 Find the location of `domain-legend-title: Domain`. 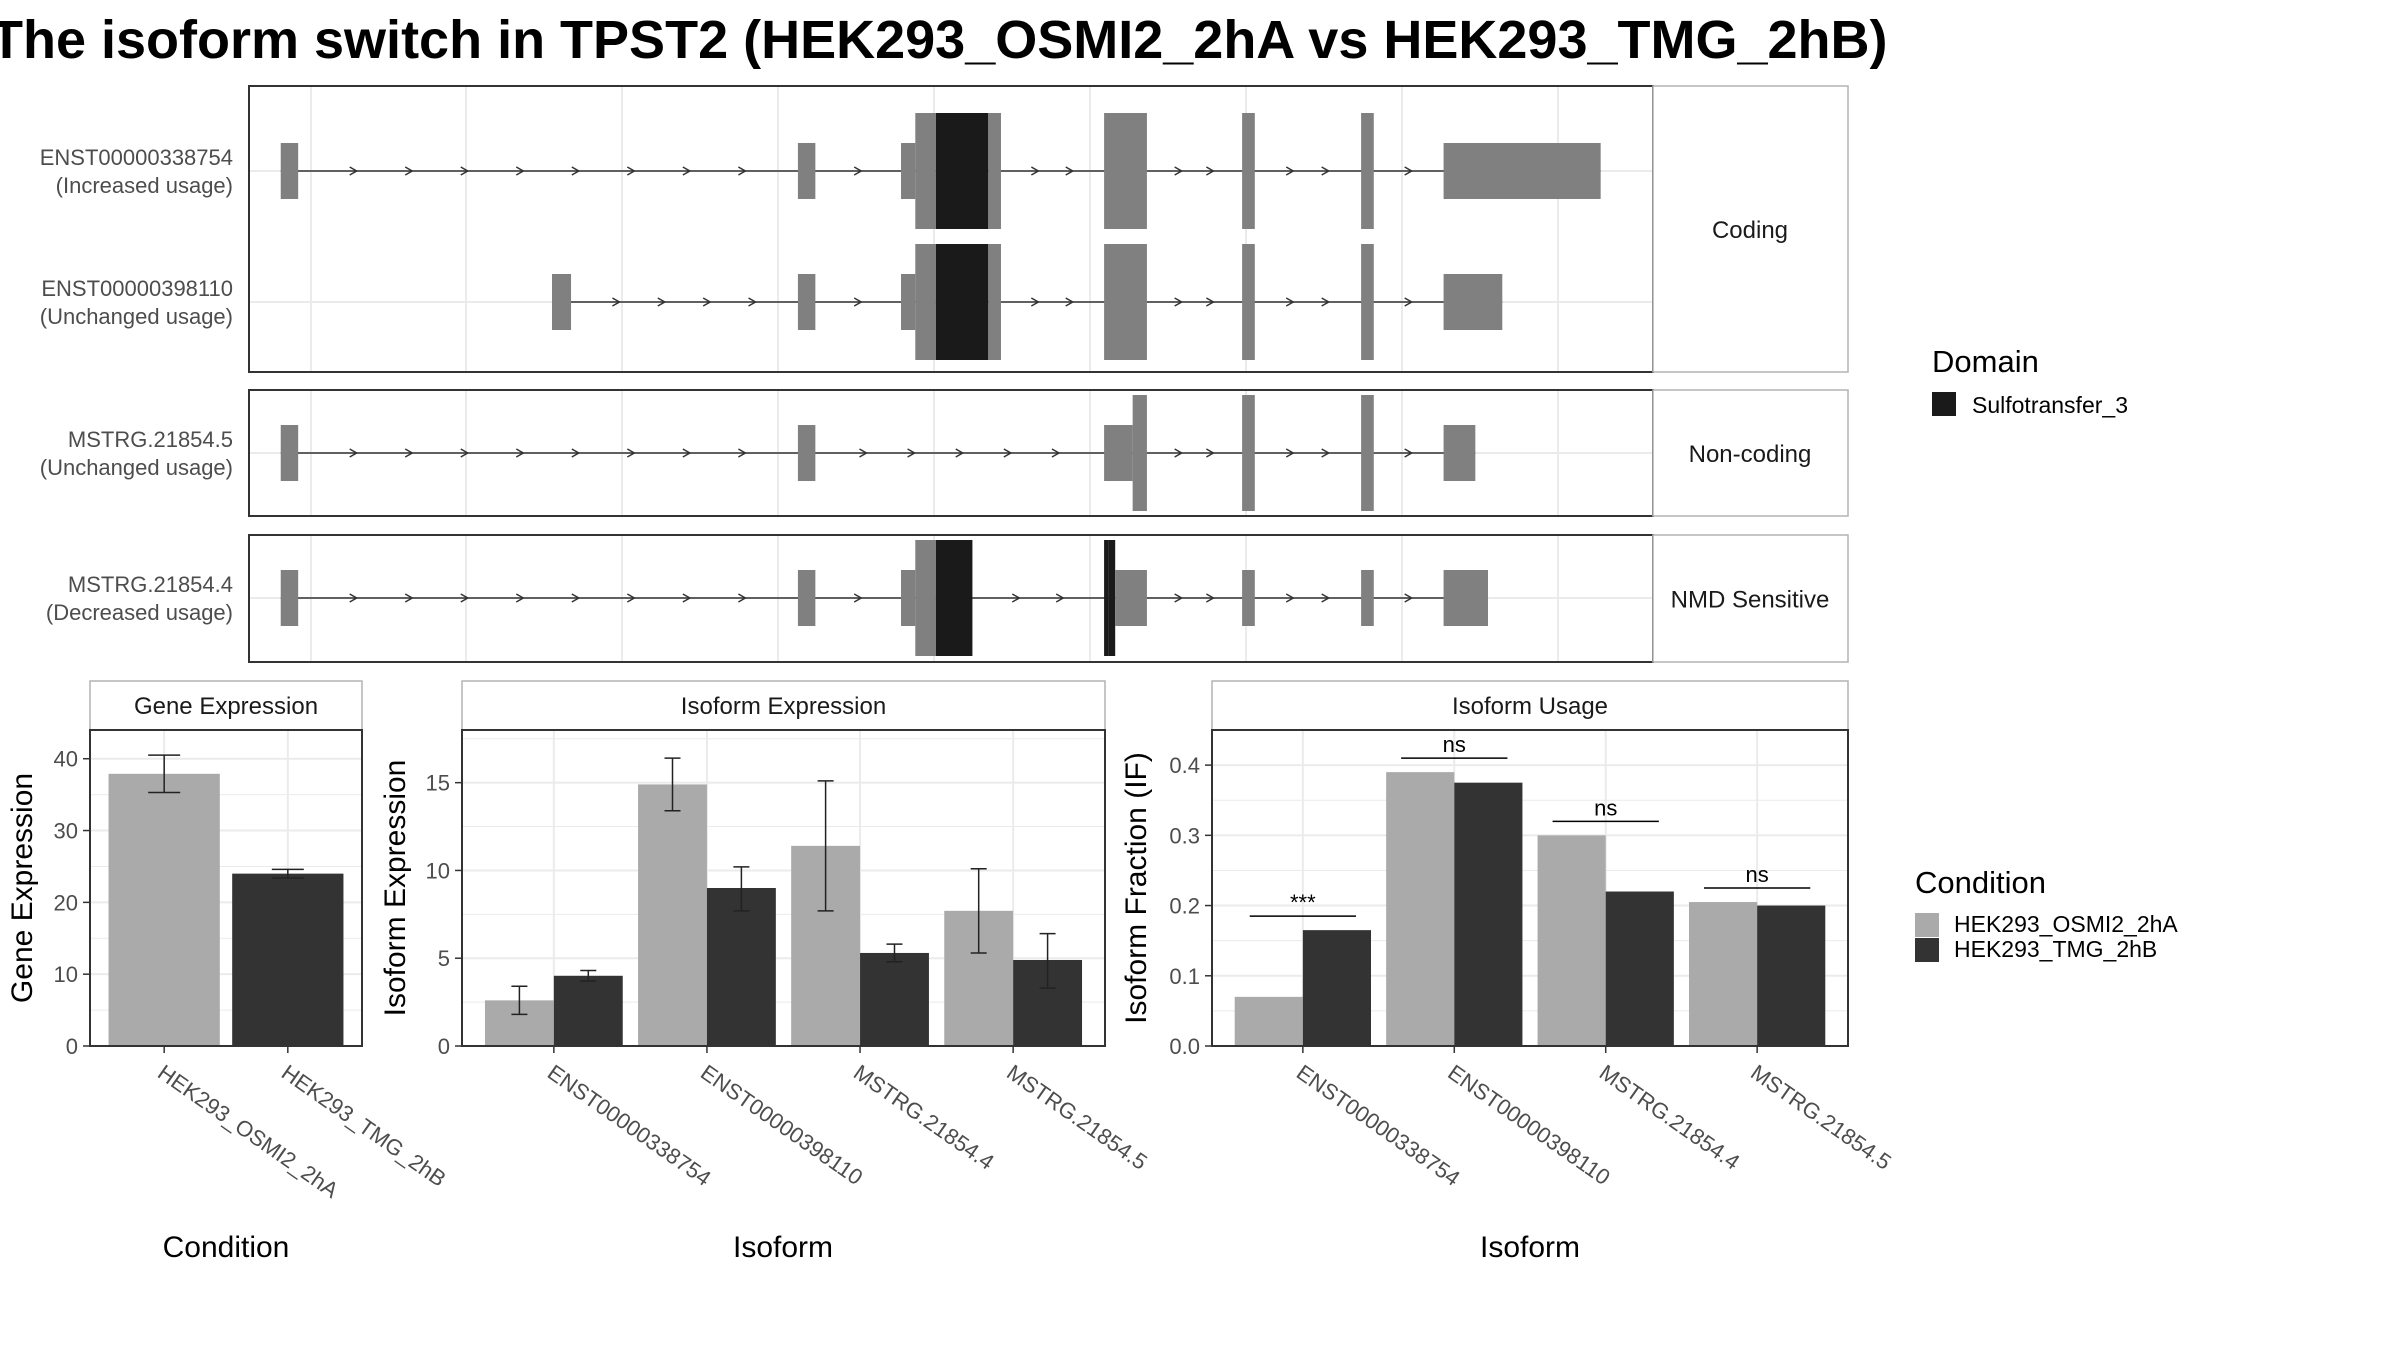

domain-legend-title: Domain is located at coordinates (1985, 361).